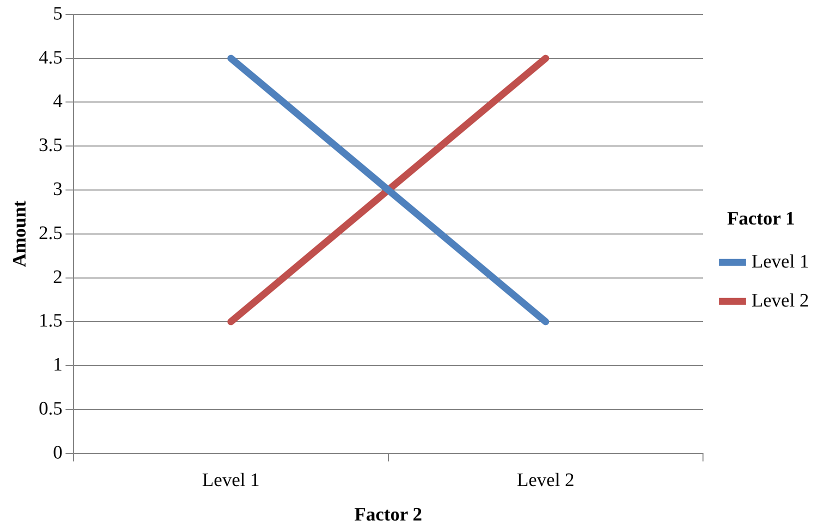 This screenshot has width=819, height=531. Describe the element at coordinates (781, 301) in the screenshot. I see `legend-label: Level 2` at that location.